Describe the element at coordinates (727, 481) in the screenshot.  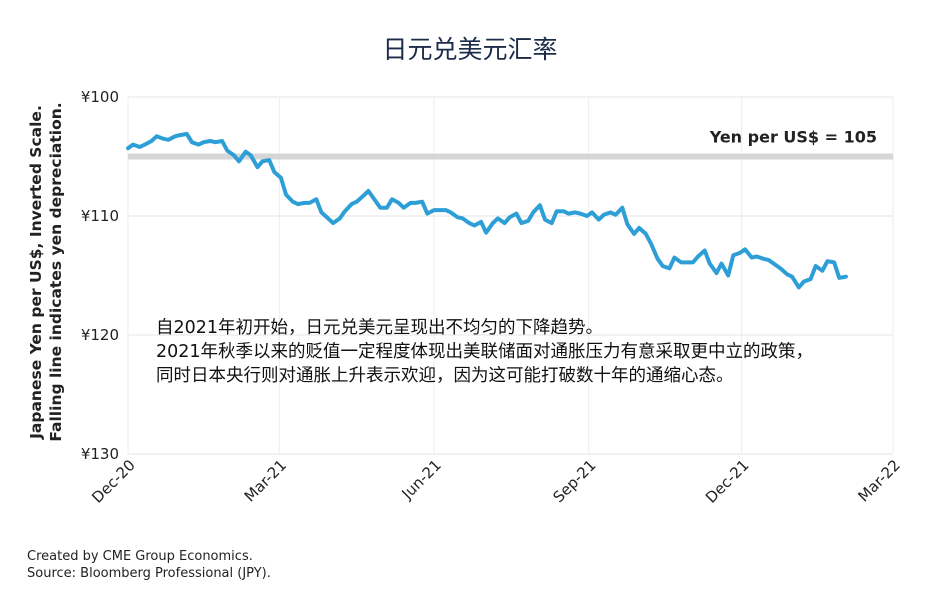
I see `x-tick-label: Dec-21` at that location.